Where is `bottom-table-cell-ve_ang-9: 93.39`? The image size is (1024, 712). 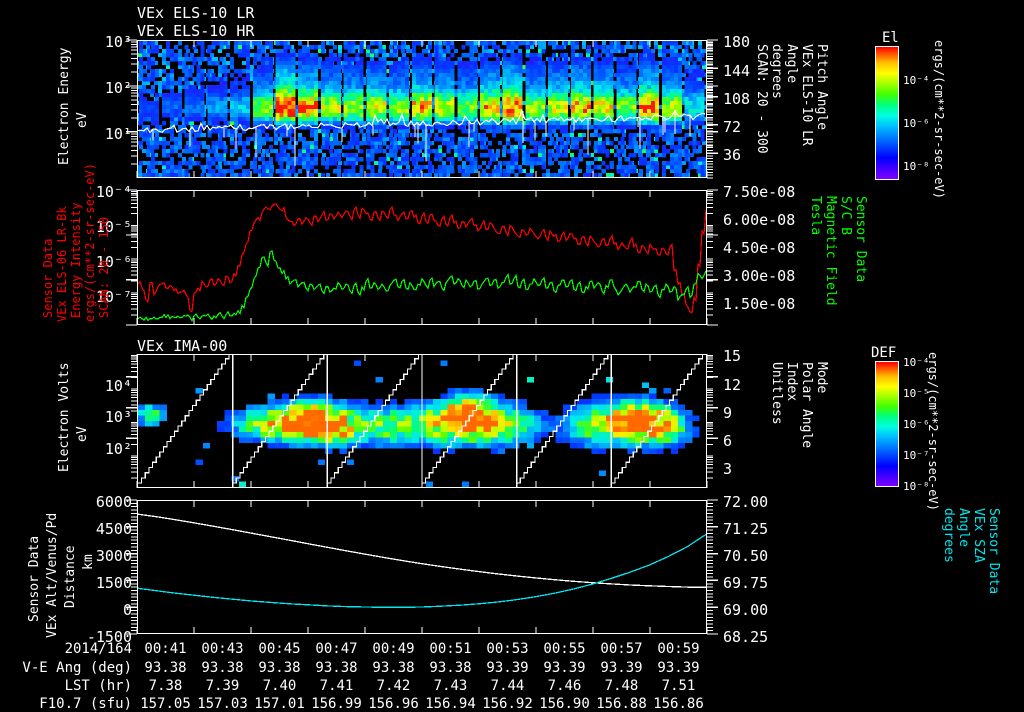 bottom-table-cell-ve_ang-9: 93.39 is located at coordinates (679, 668).